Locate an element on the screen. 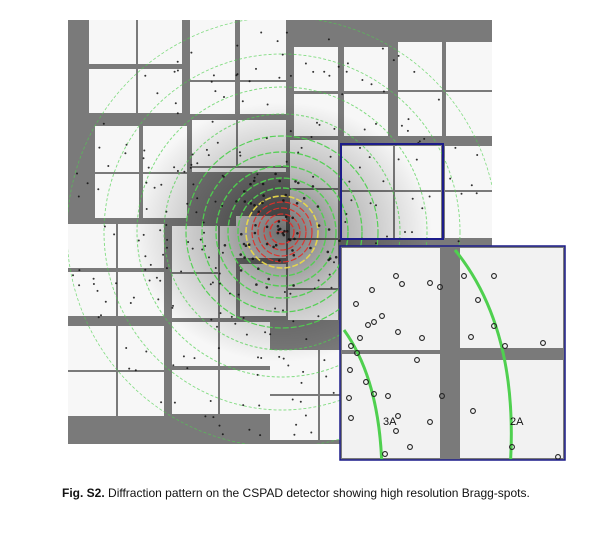 The image size is (593, 540). zoom-region-marker is located at coordinates (392, 191).